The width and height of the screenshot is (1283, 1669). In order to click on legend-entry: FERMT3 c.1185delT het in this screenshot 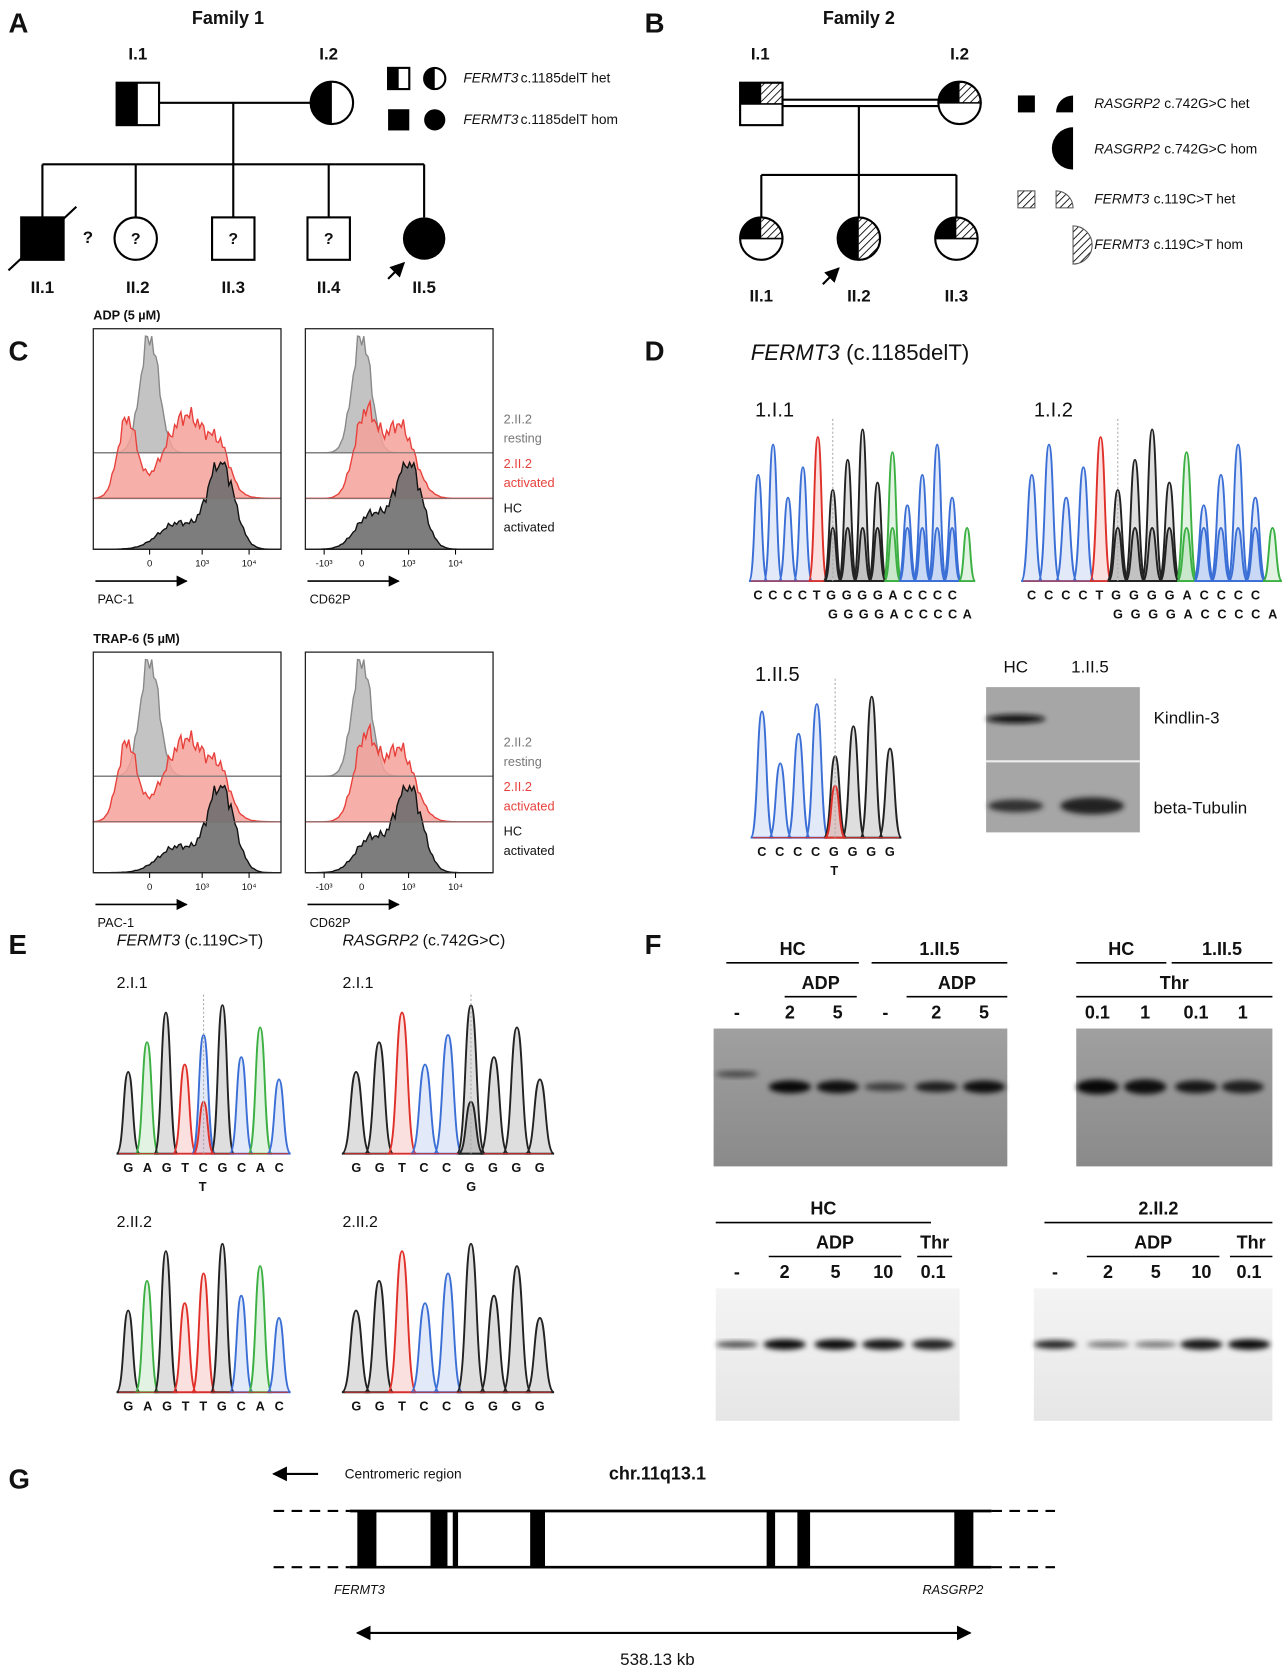, I will do `click(536, 77)`.